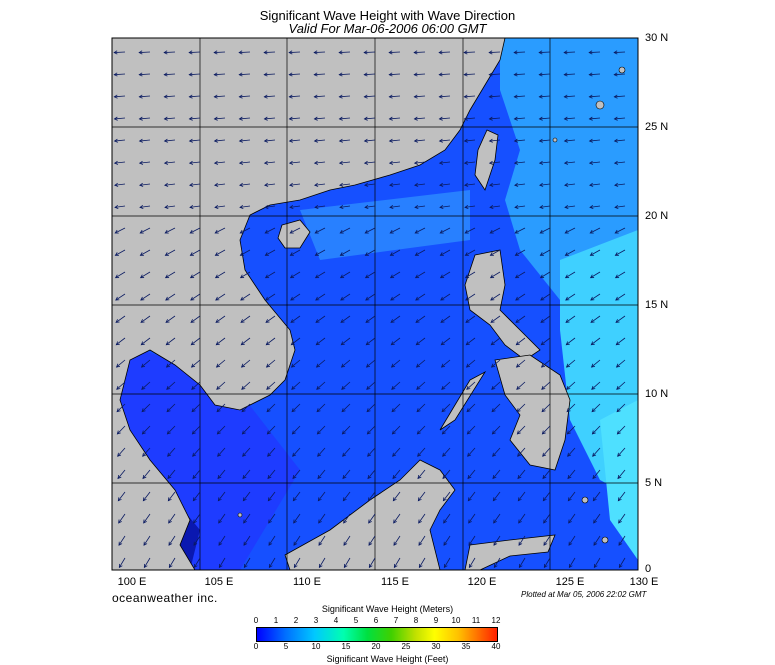 This screenshot has height=665, width=775. What do you see at coordinates (165, 598) in the screenshot?
I see `brand-logo-text: oceanweather inc.` at bounding box center [165, 598].